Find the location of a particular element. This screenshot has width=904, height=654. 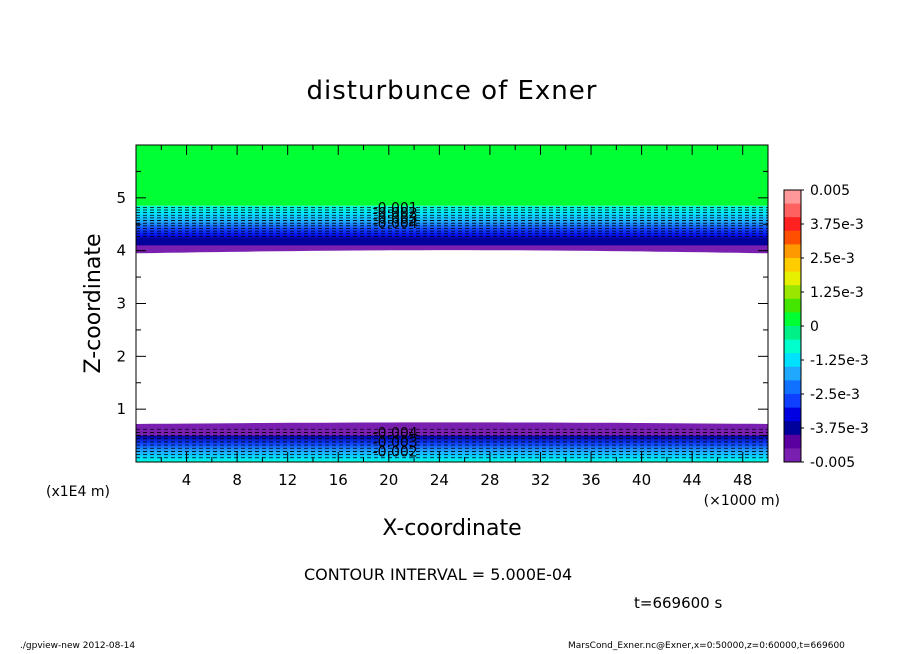

x-tick-label: 48 is located at coordinates (742, 480).